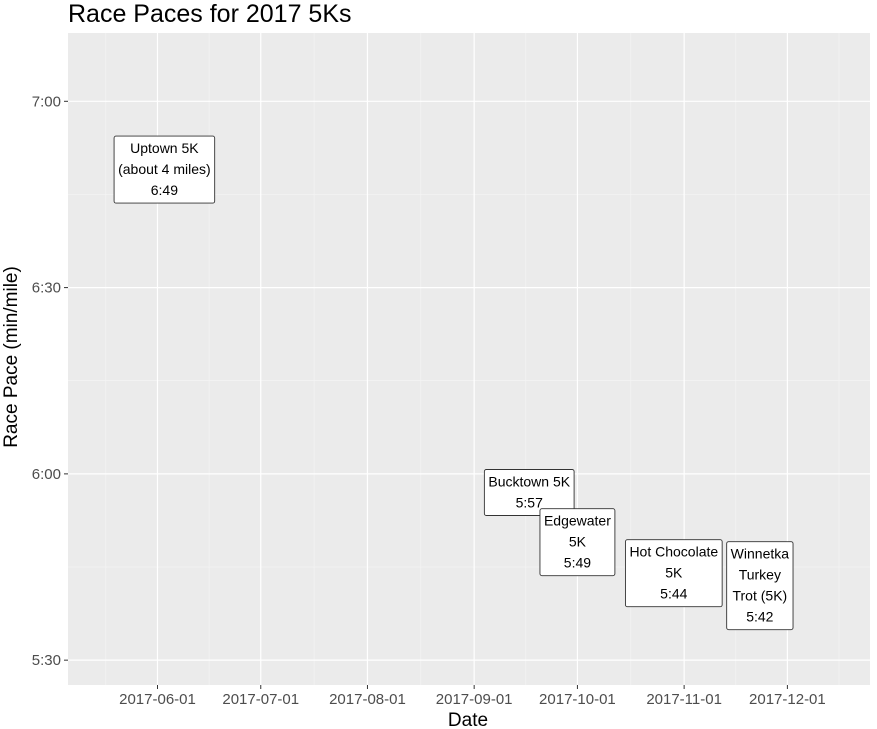  I want to click on point-label-text: Edgewater, so click(577, 521).